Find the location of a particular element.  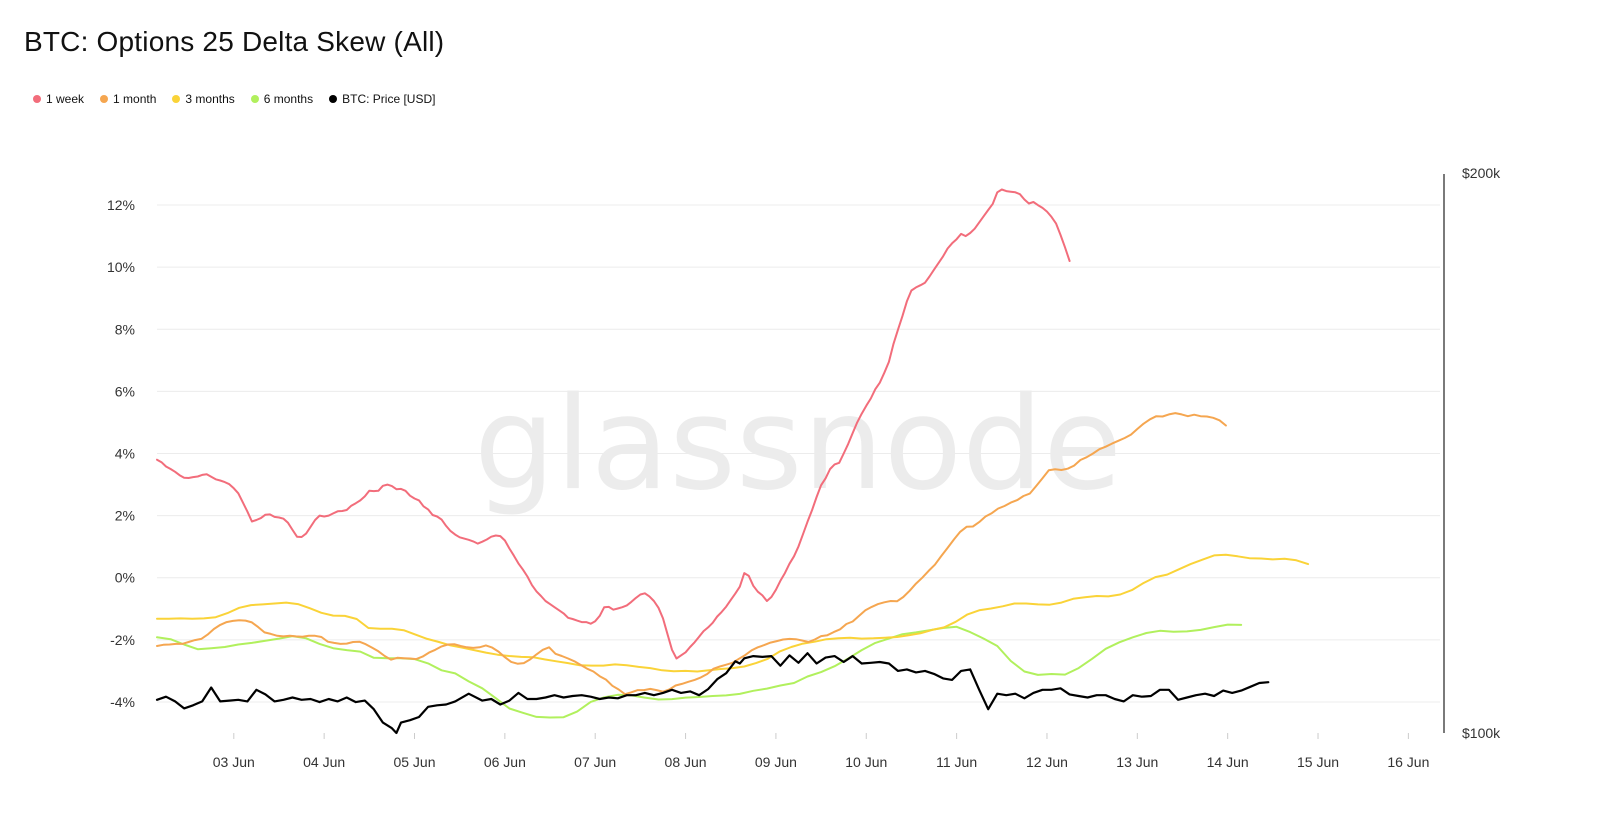

x-tick-label: 16 Jun is located at coordinates (1408, 762).